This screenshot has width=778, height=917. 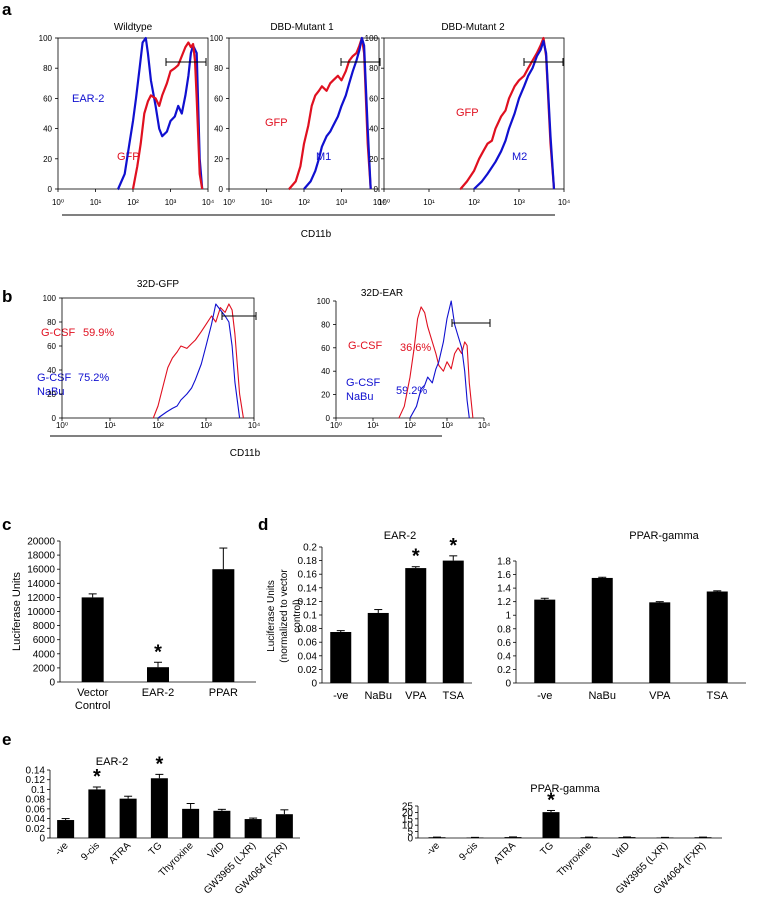 What do you see at coordinates (373, 425) in the screenshot?
I see `plot-b-2-xtick-label: 10¹` at bounding box center [373, 425].